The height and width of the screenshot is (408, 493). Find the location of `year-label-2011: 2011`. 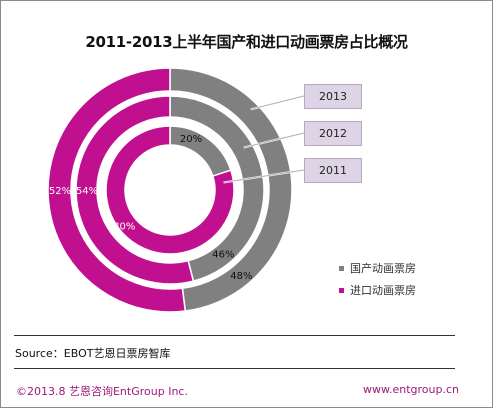

year-label-2011: 2011 is located at coordinates (333, 170).